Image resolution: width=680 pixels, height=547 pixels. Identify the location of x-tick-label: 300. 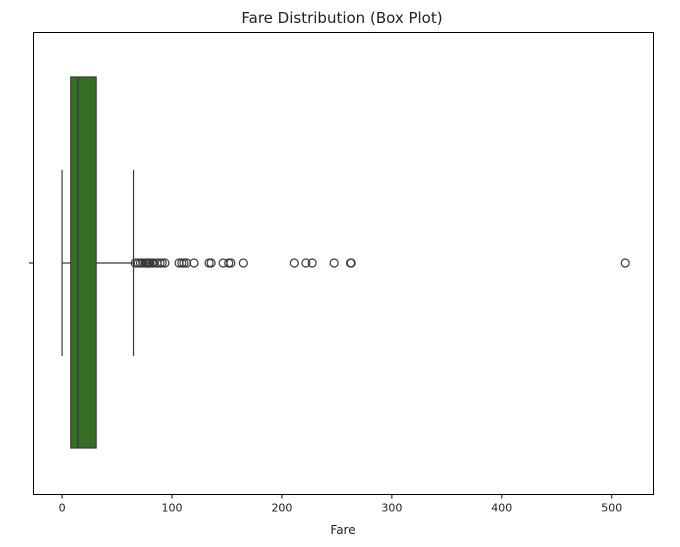
(391, 508).